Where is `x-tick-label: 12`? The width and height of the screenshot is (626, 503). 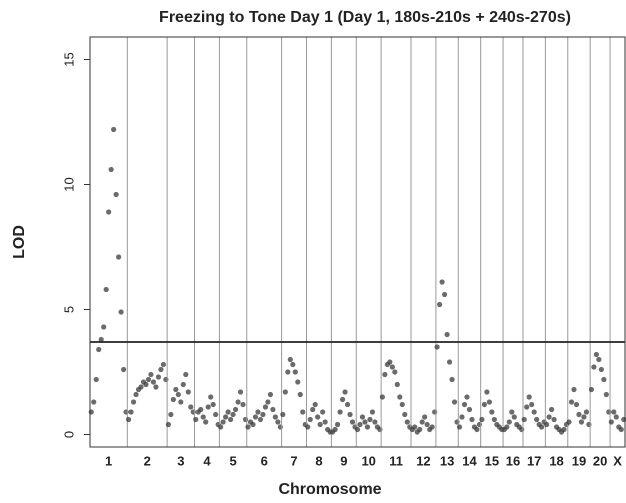
x-tick-label: 12 is located at coordinates (423, 460).